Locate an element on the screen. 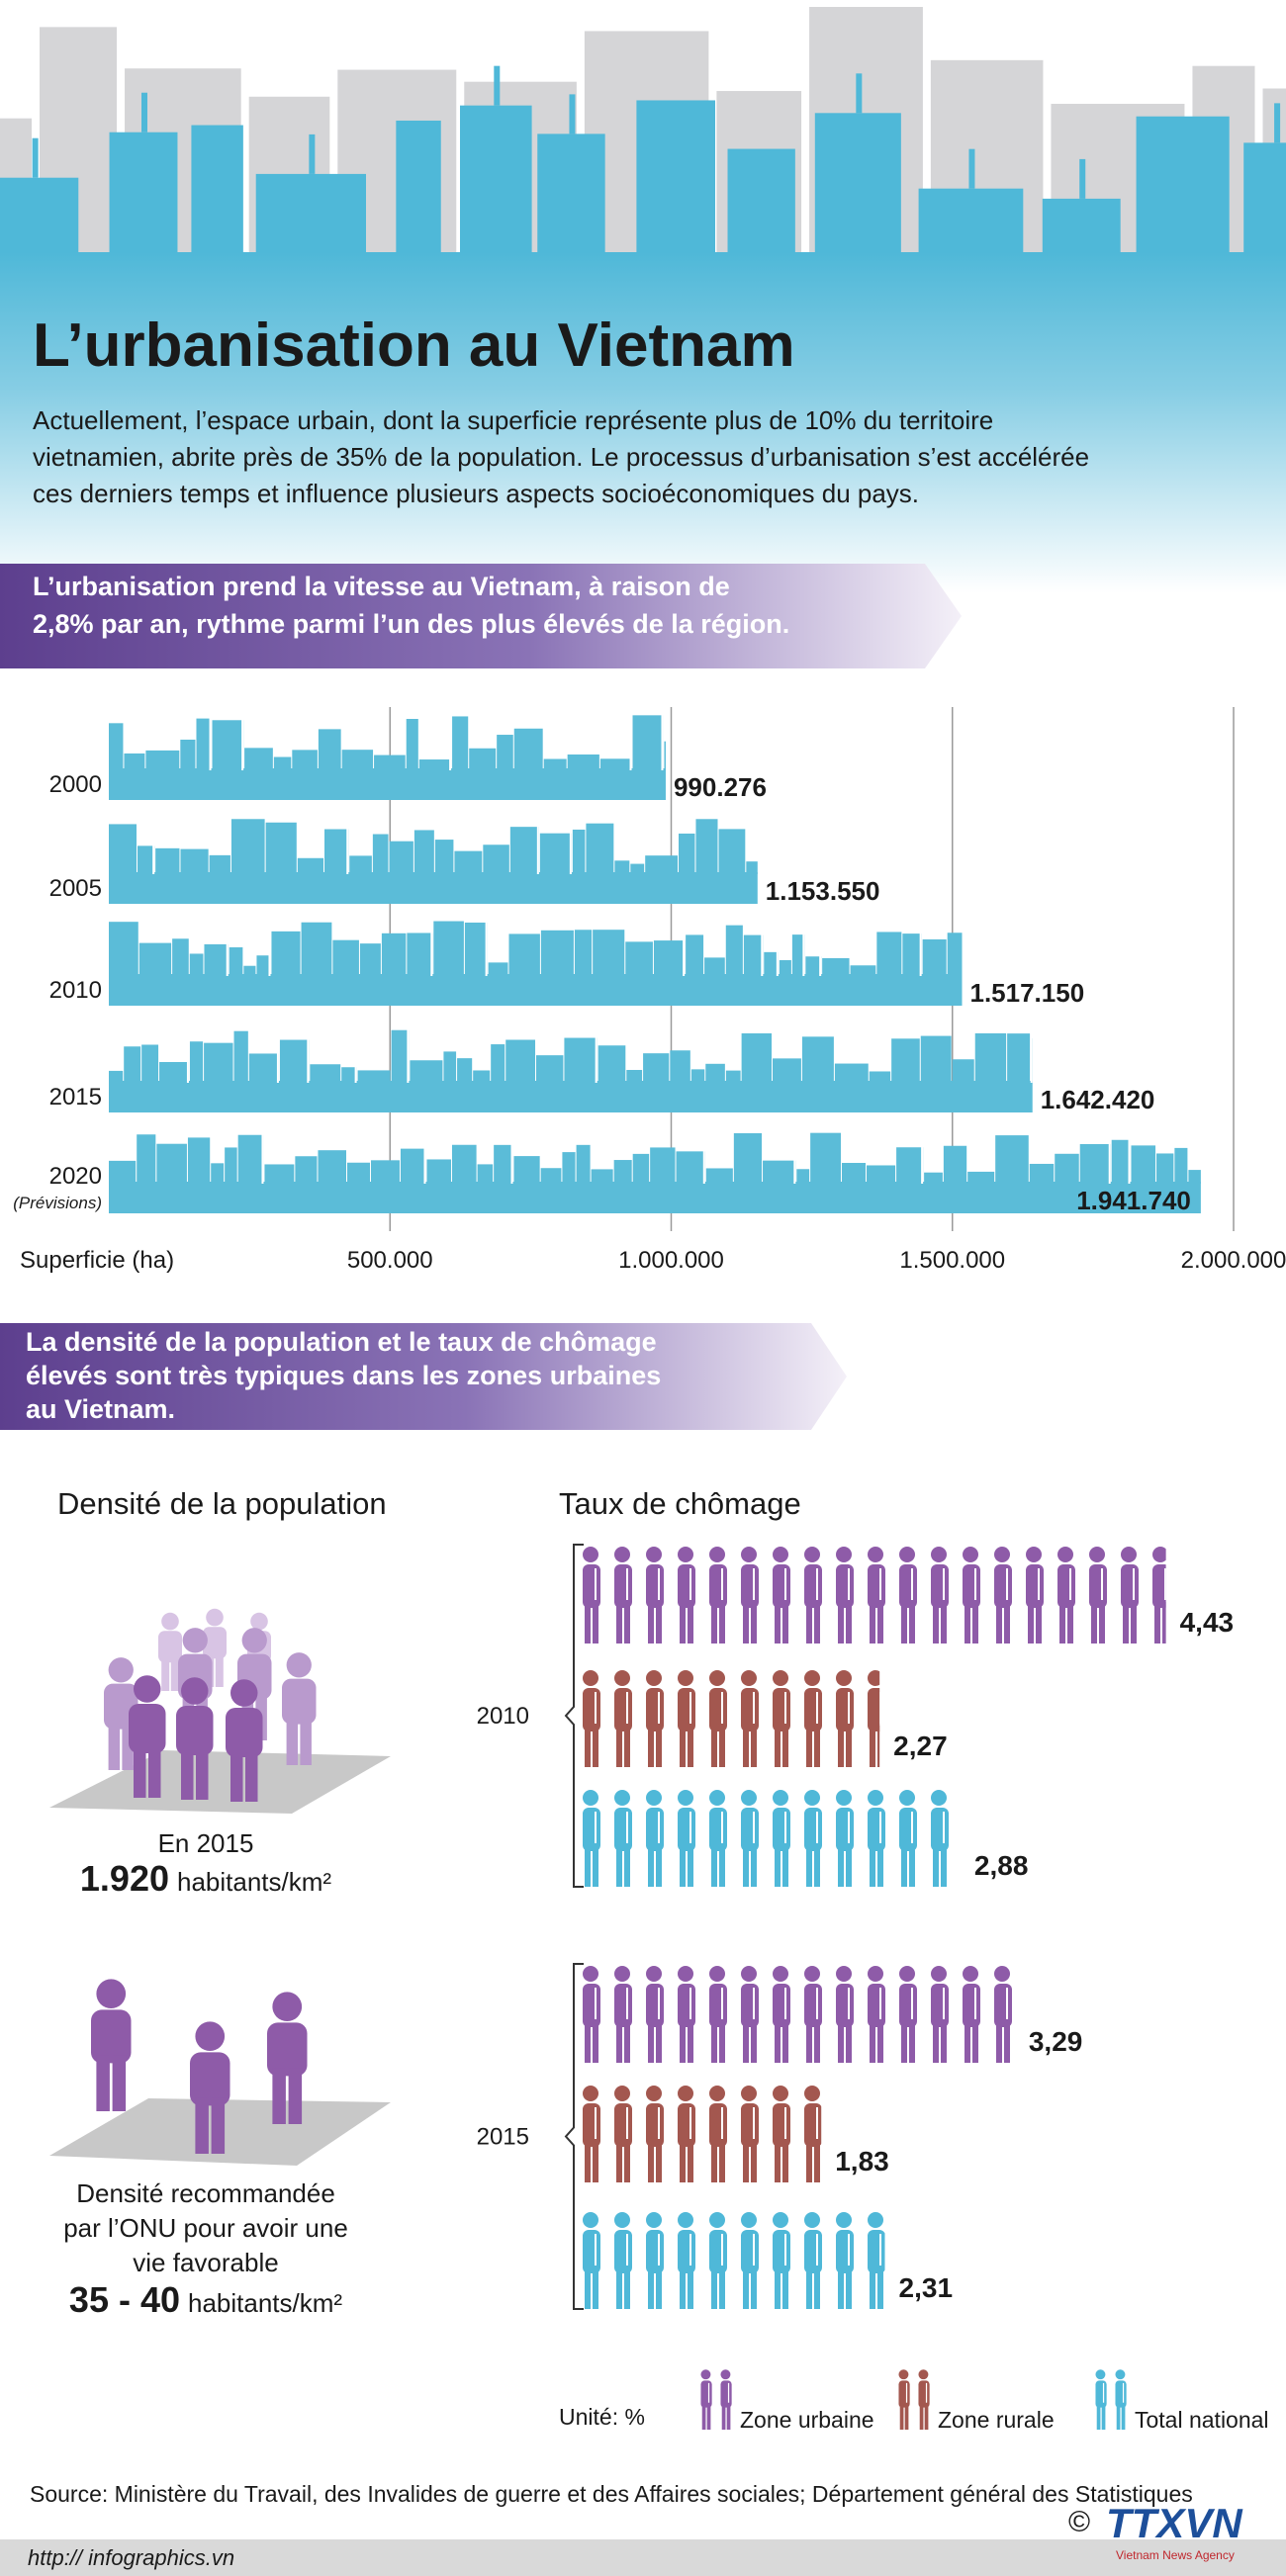 This screenshot has width=1286, height=2576. legend-label: Total national is located at coordinates (1202, 2420).